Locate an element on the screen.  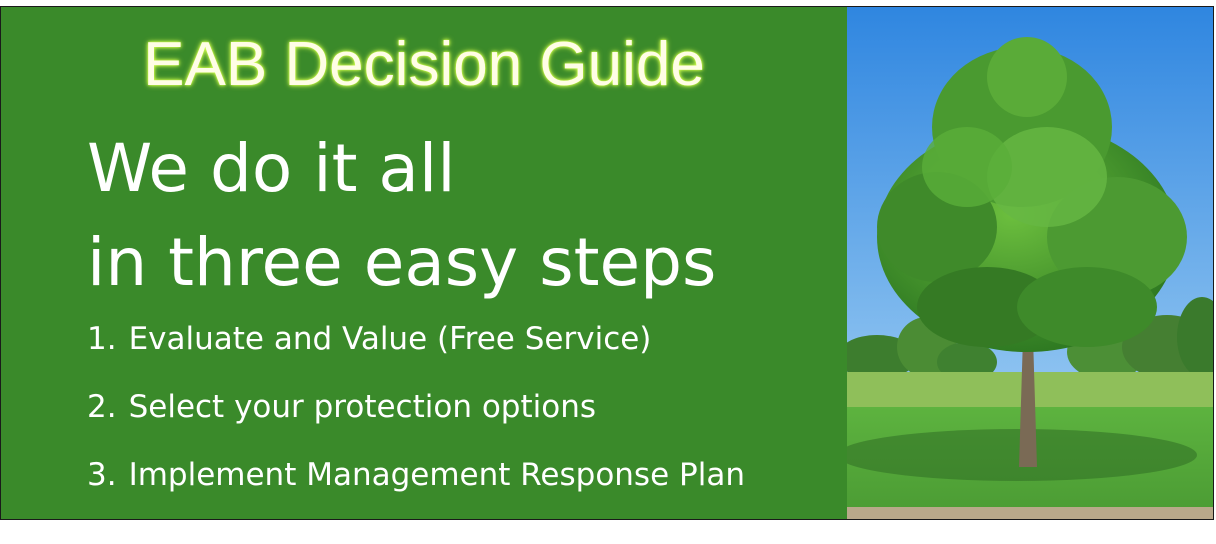
step-item: 1. Evaluate and Value (Free Service) is located at coordinates (369, 339).